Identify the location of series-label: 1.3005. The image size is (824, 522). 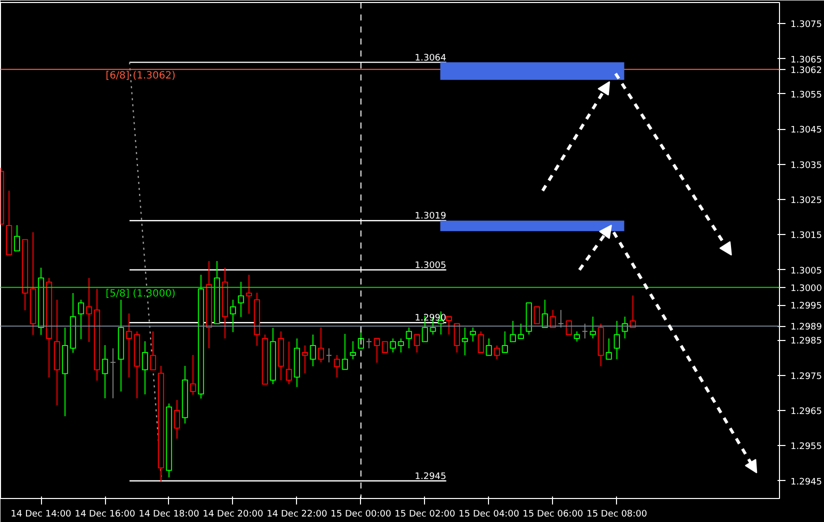
(430, 265).